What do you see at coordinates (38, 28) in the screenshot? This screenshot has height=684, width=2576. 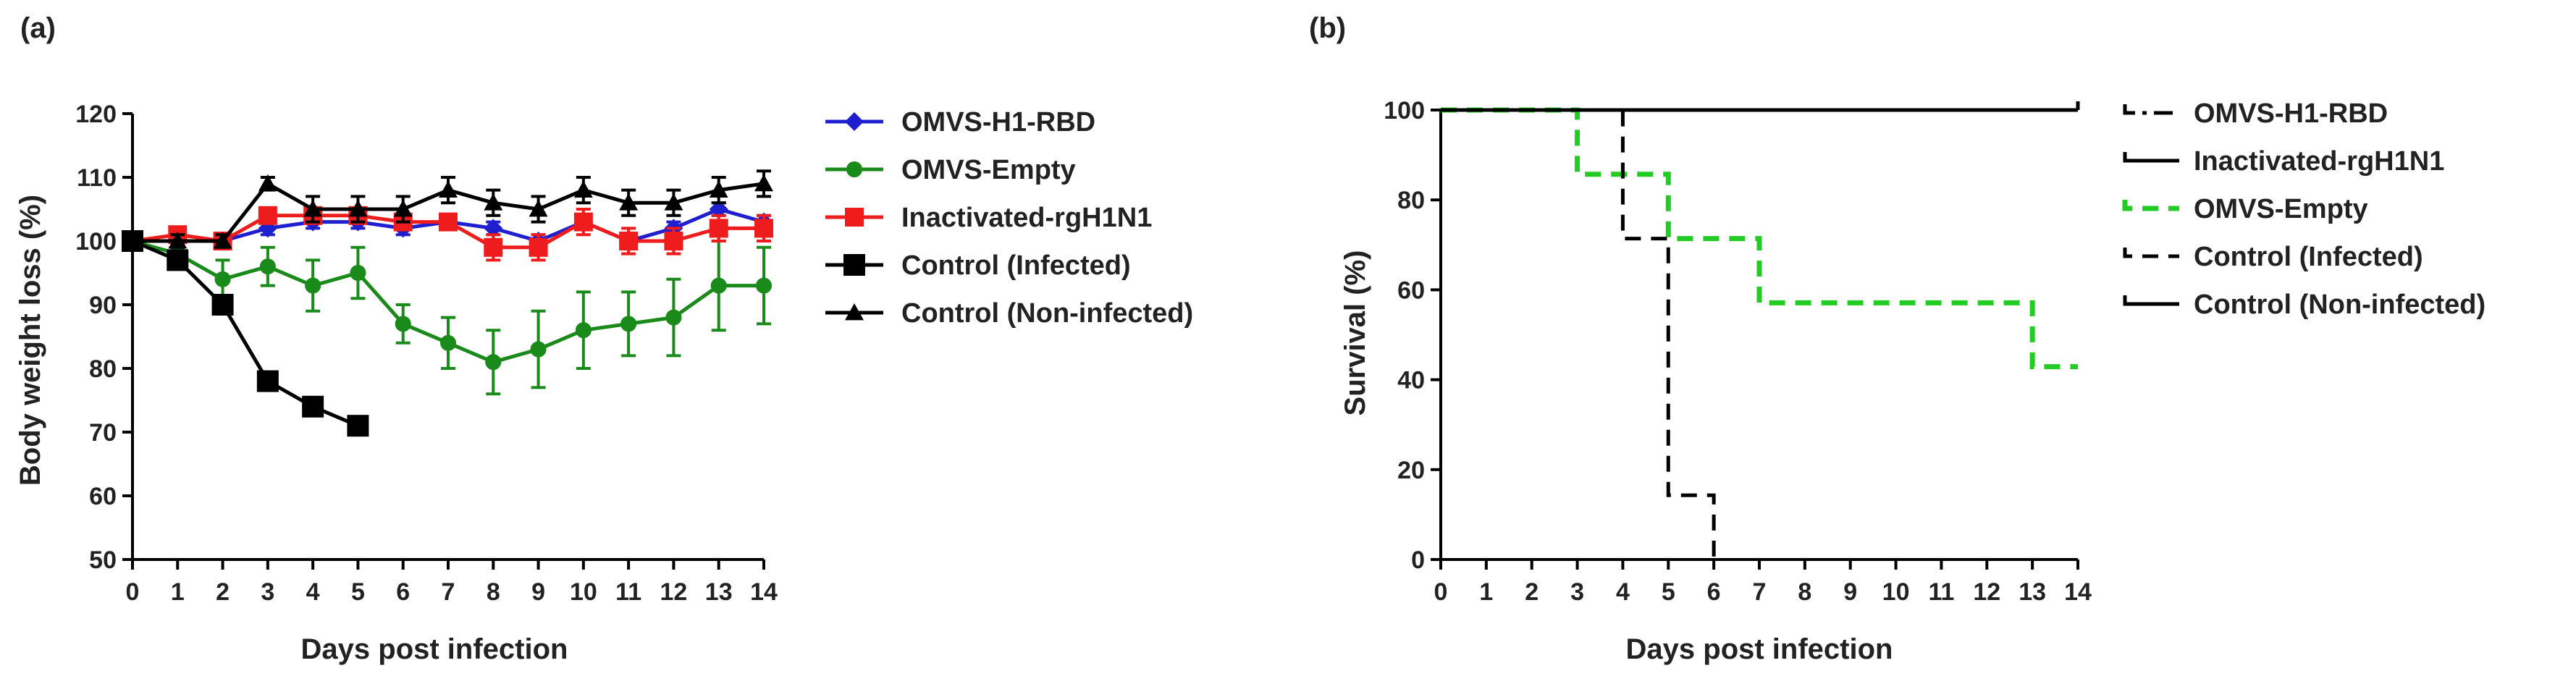 I see `panel-label-a: (a)` at bounding box center [38, 28].